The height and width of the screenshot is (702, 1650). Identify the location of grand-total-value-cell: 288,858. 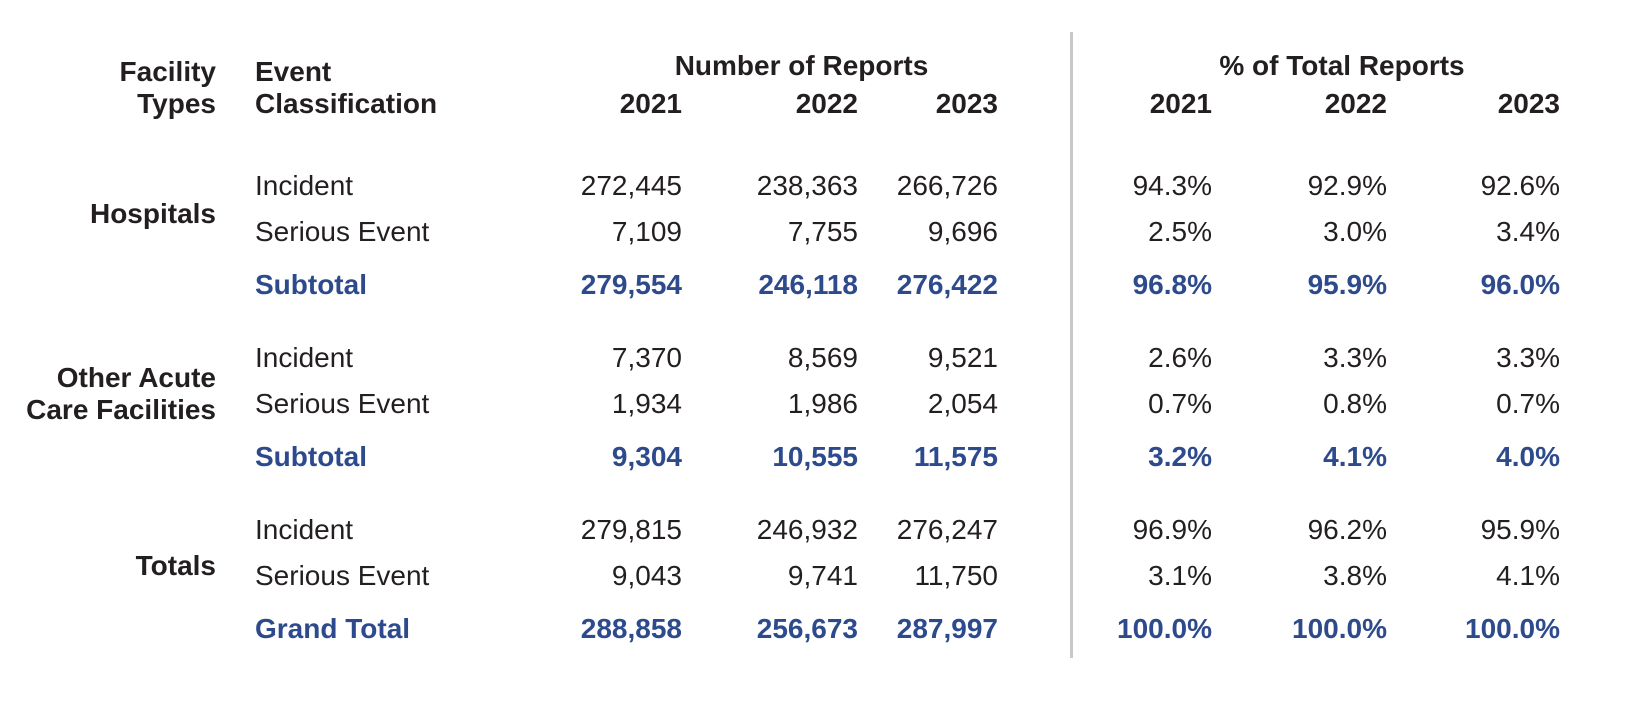
(631, 628).